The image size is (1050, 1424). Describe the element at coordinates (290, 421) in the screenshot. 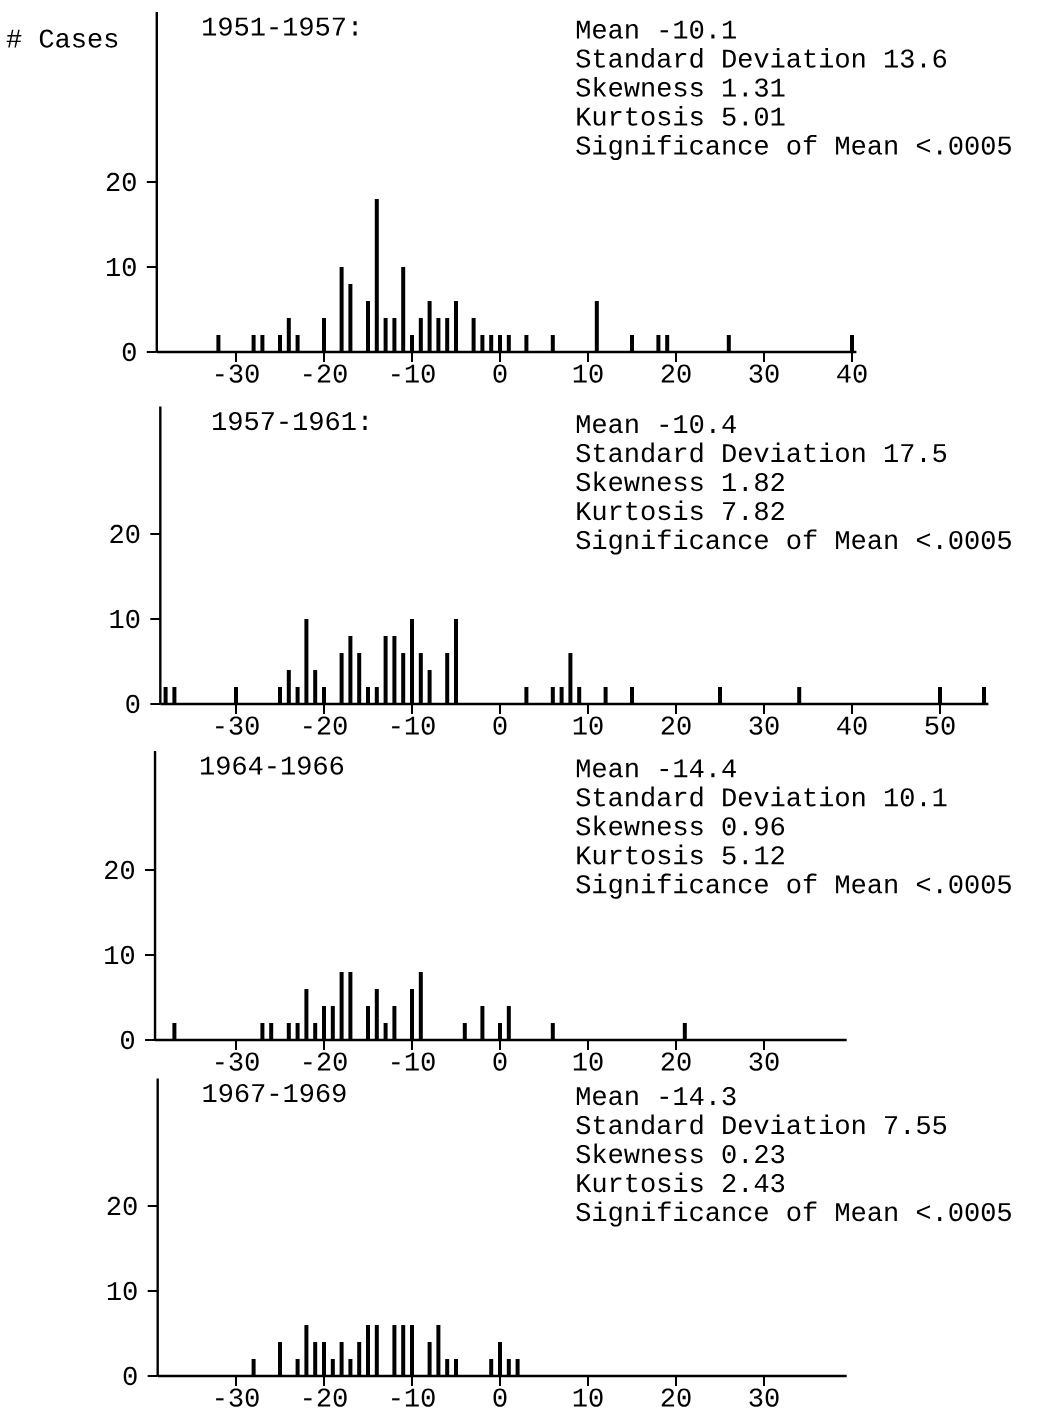

I see `chart-title: 1957-1961:` at that location.